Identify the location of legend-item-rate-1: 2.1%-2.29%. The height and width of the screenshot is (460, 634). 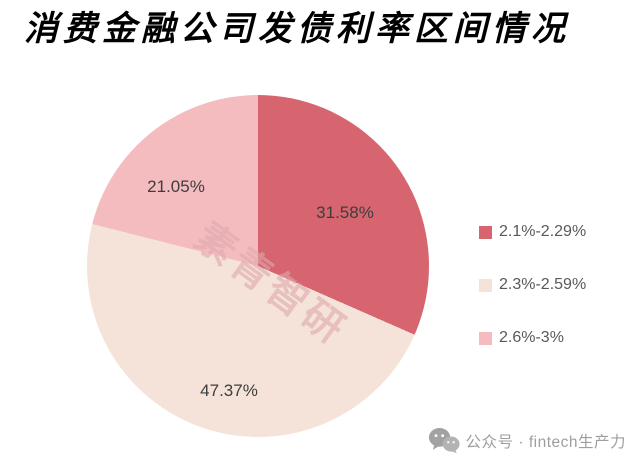
(532, 232).